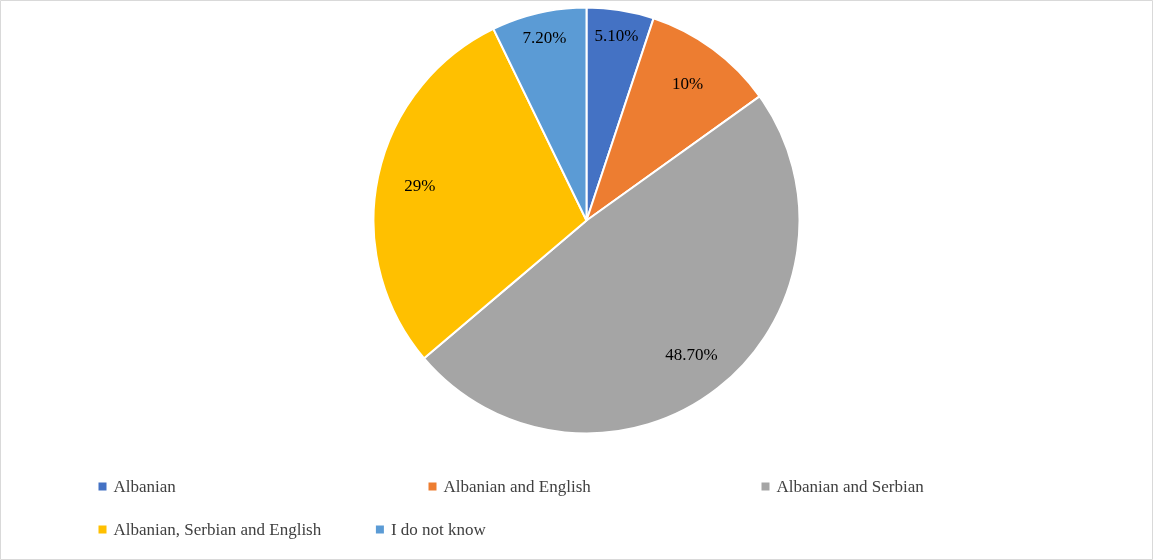 Image resolution: width=1153 pixels, height=560 pixels. What do you see at coordinates (517, 486) in the screenshot?
I see `legend-label: Albanian and English` at bounding box center [517, 486].